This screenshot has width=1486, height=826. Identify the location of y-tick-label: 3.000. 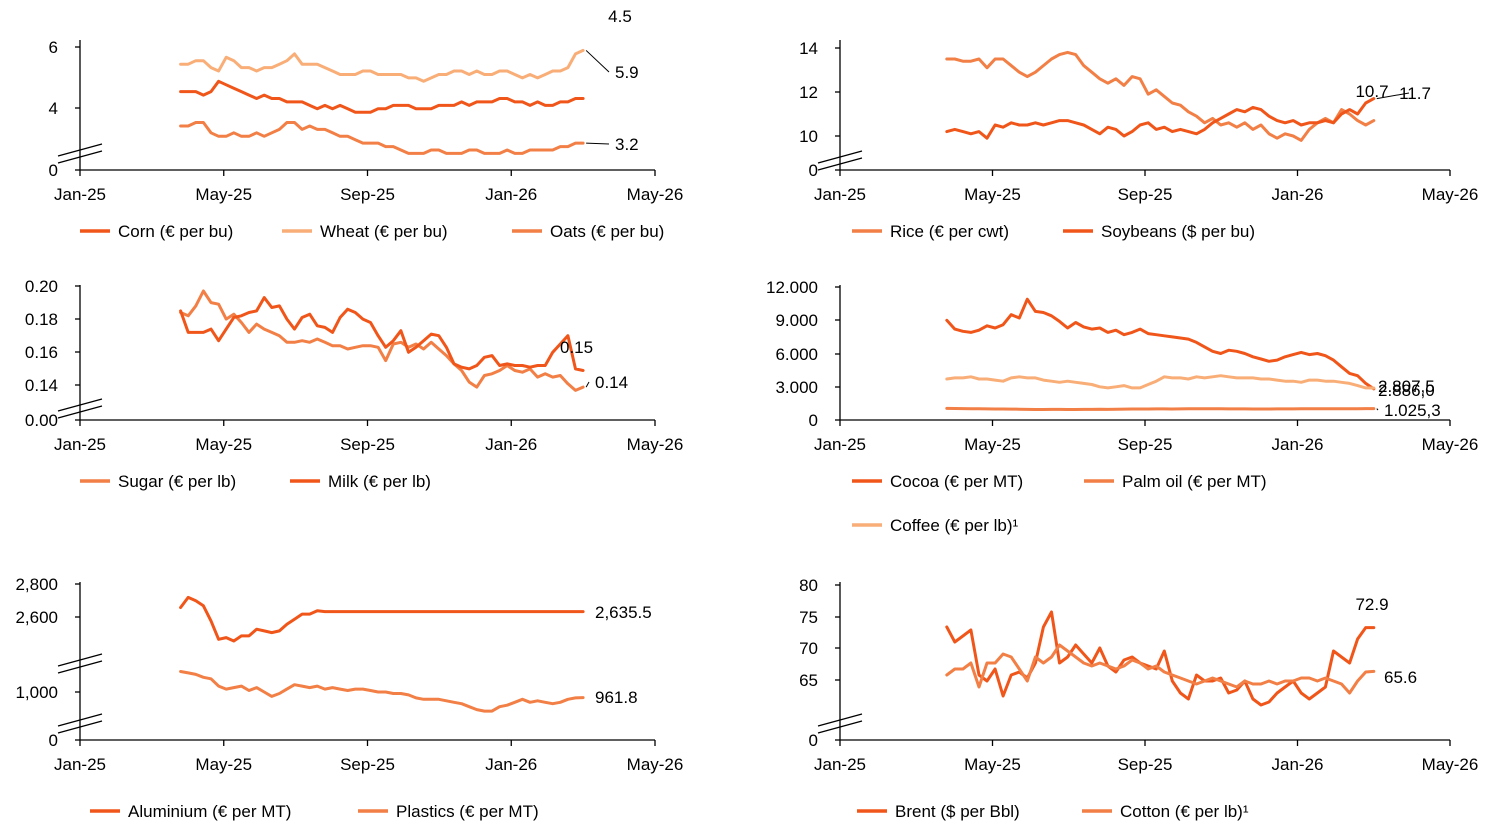
(796, 387).